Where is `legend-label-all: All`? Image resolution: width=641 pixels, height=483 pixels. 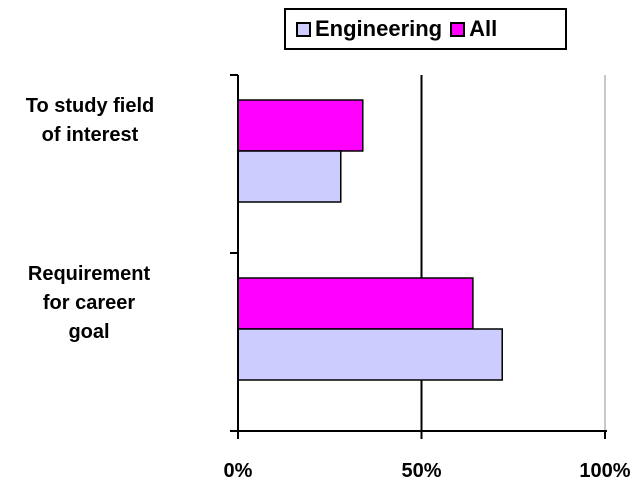 legend-label-all: All is located at coordinates (483, 28).